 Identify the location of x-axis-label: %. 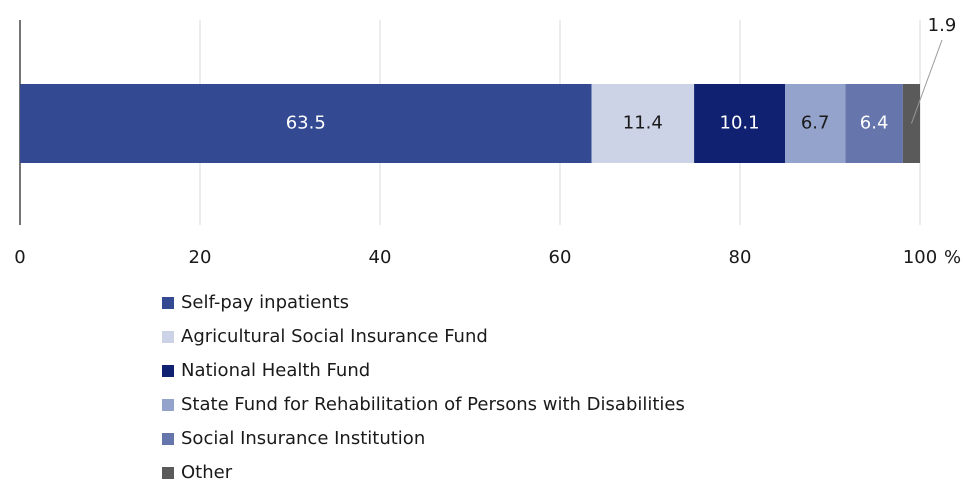
(952, 257).